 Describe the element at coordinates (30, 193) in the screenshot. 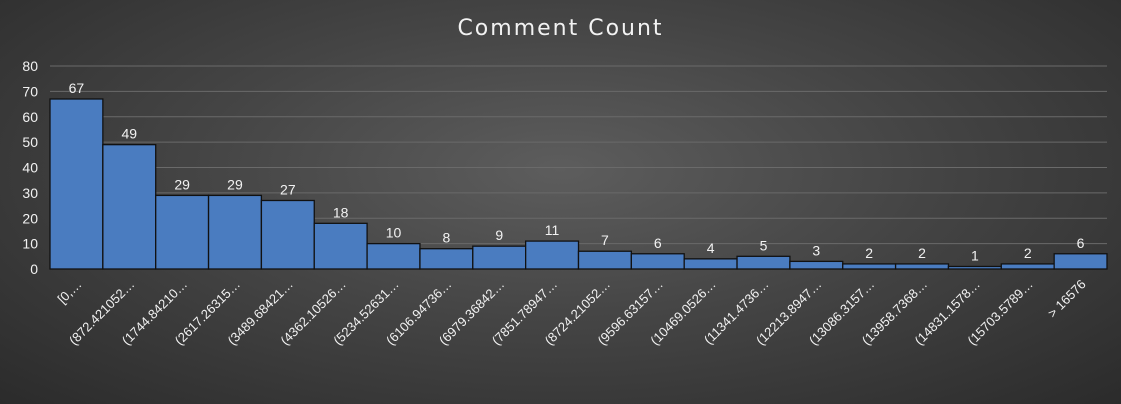

I see `y-tick-label: 30` at that location.